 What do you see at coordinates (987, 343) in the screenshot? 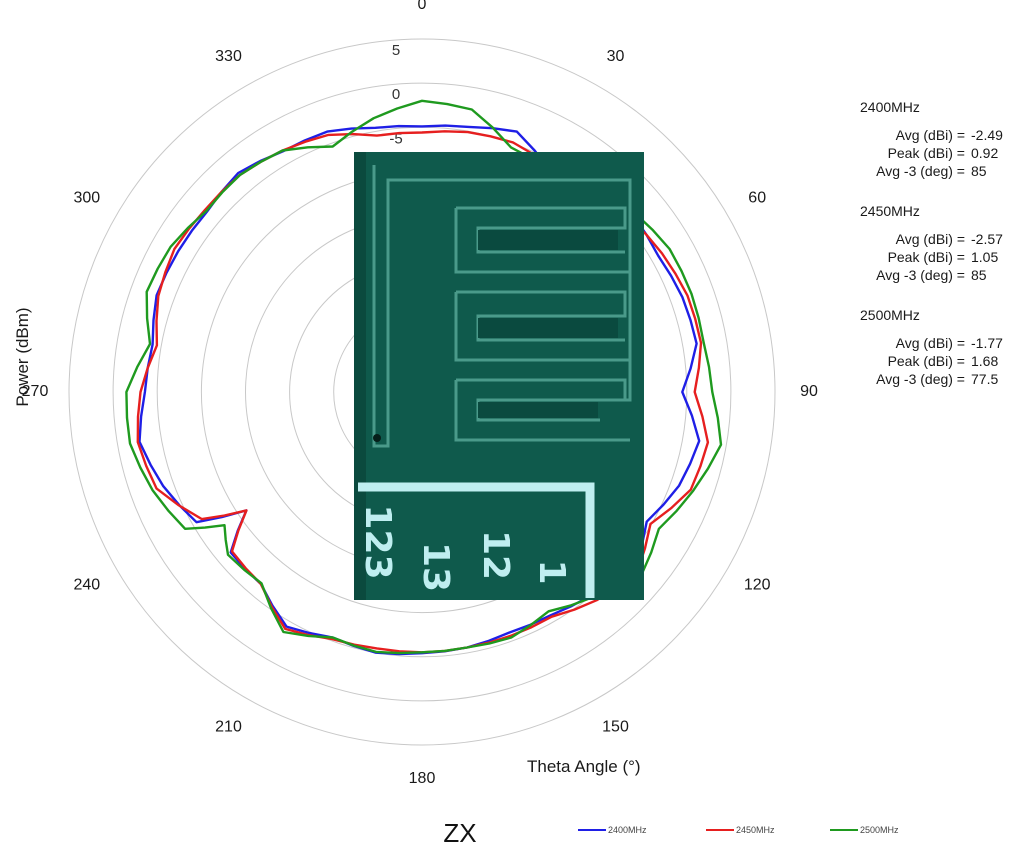
I see `avg-value: -1.77` at bounding box center [987, 343].